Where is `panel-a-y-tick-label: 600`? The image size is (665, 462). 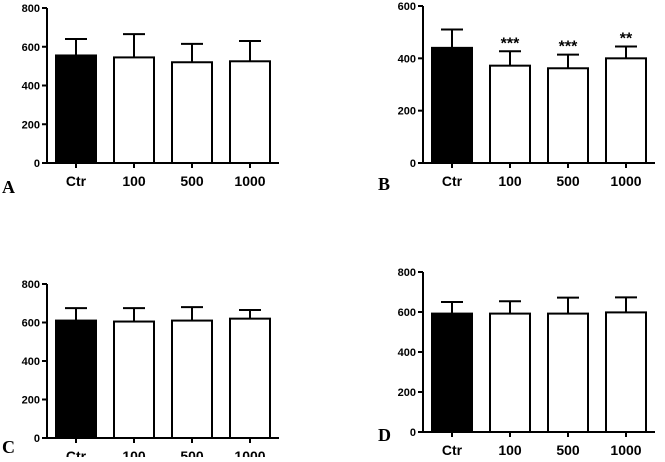
panel-a-y-tick-label: 600 is located at coordinates (31, 48).